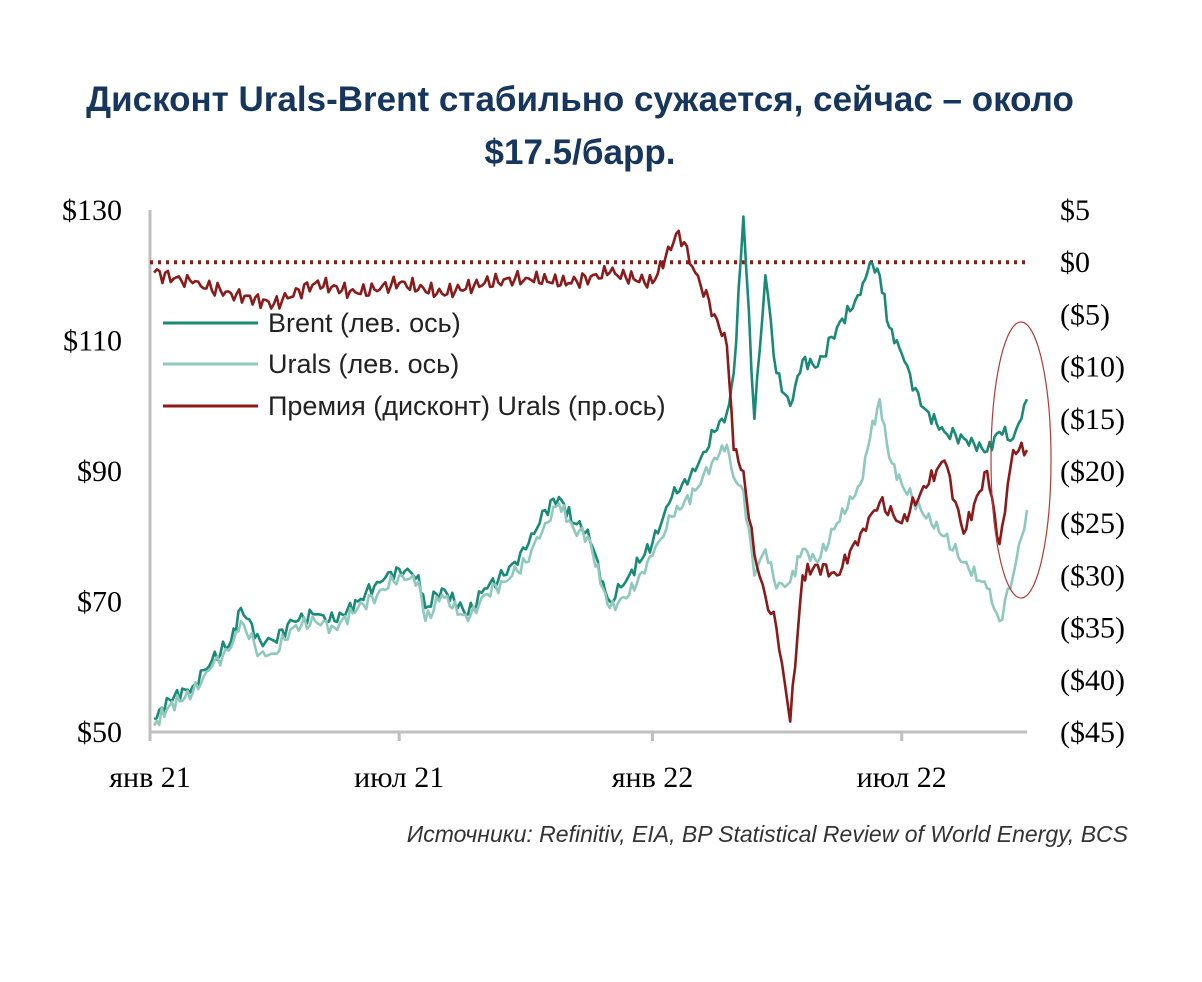 The height and width of the screenshot is (982, 1202). Describe the element at coordinates (150, 777) in the screenshot. I see `x-tick-label: янв 21` at that location.